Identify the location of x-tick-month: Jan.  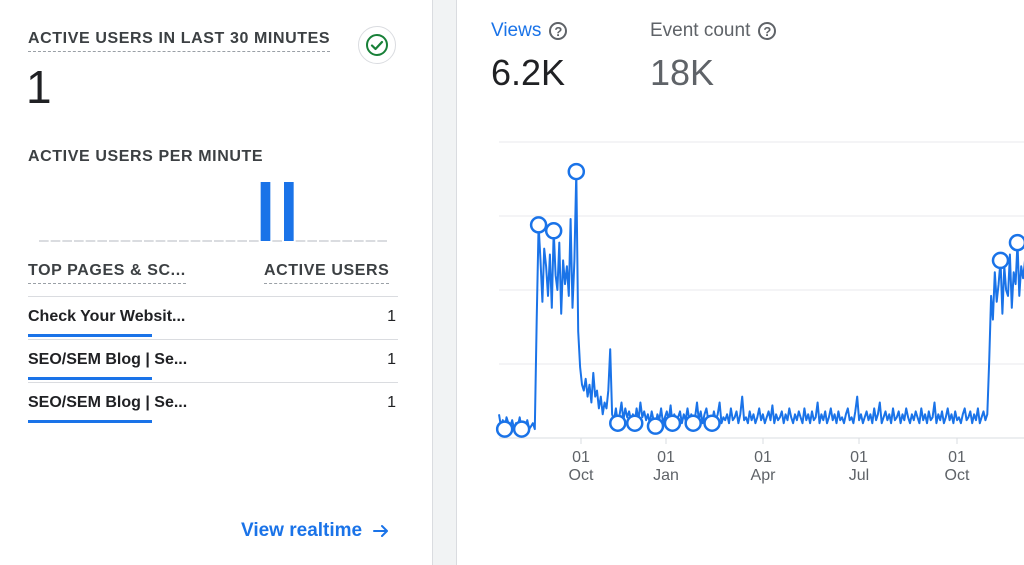
(666, 475).